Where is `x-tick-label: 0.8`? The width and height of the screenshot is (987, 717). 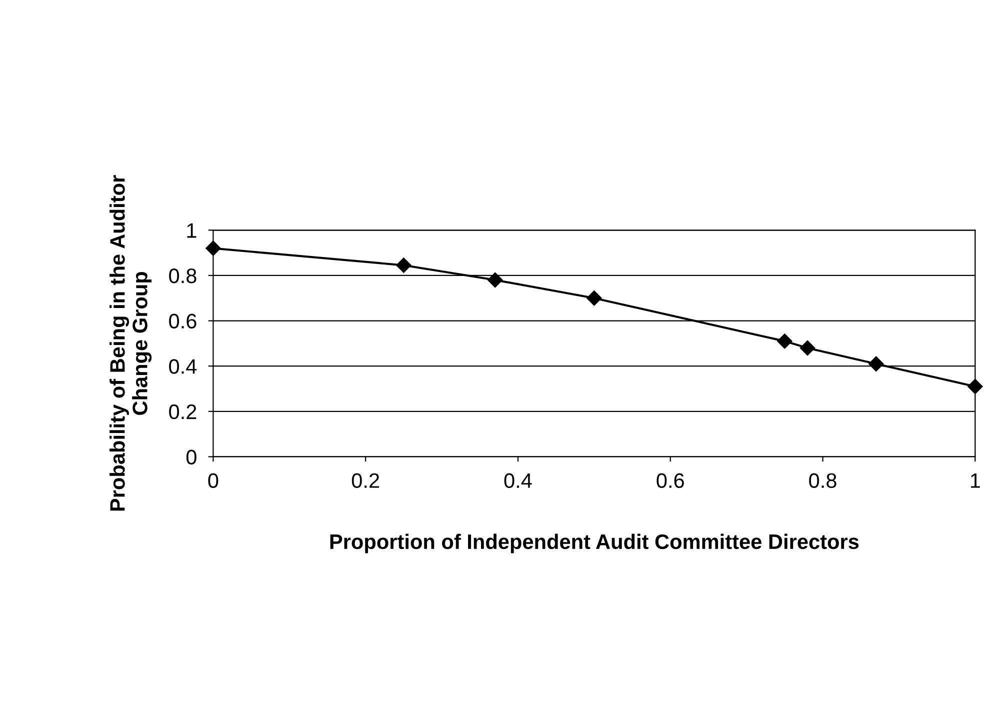 x-tick-label: 0.8 is located at coordinates (822, 480).